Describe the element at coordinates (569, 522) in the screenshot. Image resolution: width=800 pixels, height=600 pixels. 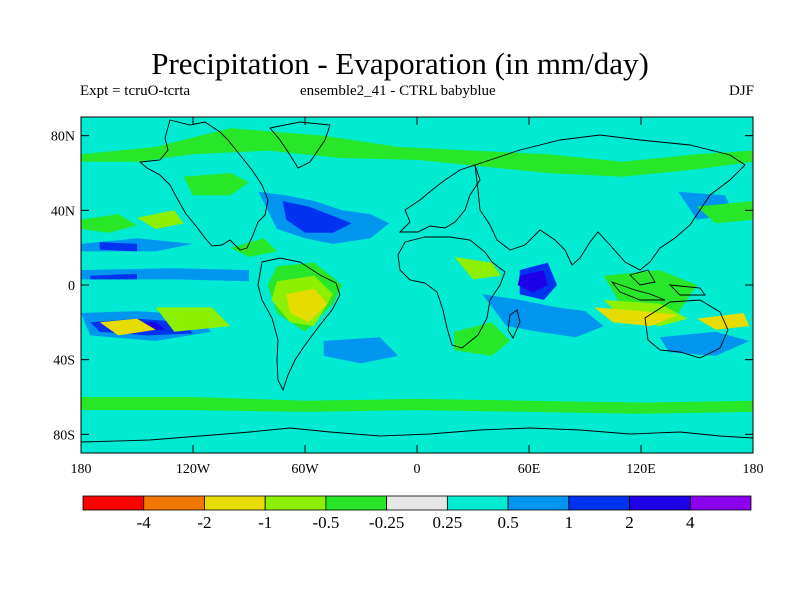
I see `colorbar-label-7: 1` at that location.